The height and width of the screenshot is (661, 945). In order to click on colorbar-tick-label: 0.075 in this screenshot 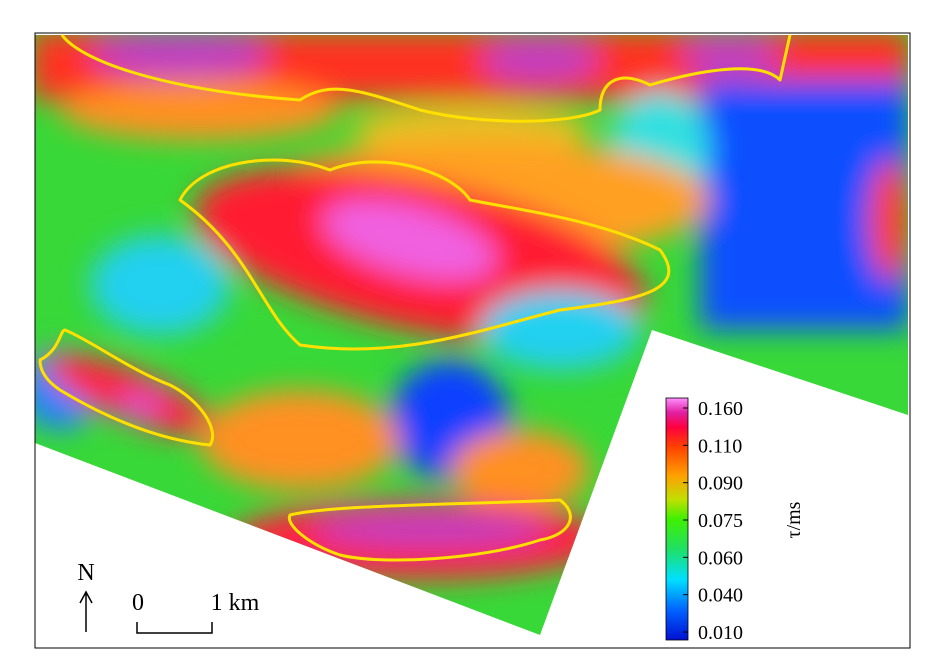, I will do `click(720, 521)`.